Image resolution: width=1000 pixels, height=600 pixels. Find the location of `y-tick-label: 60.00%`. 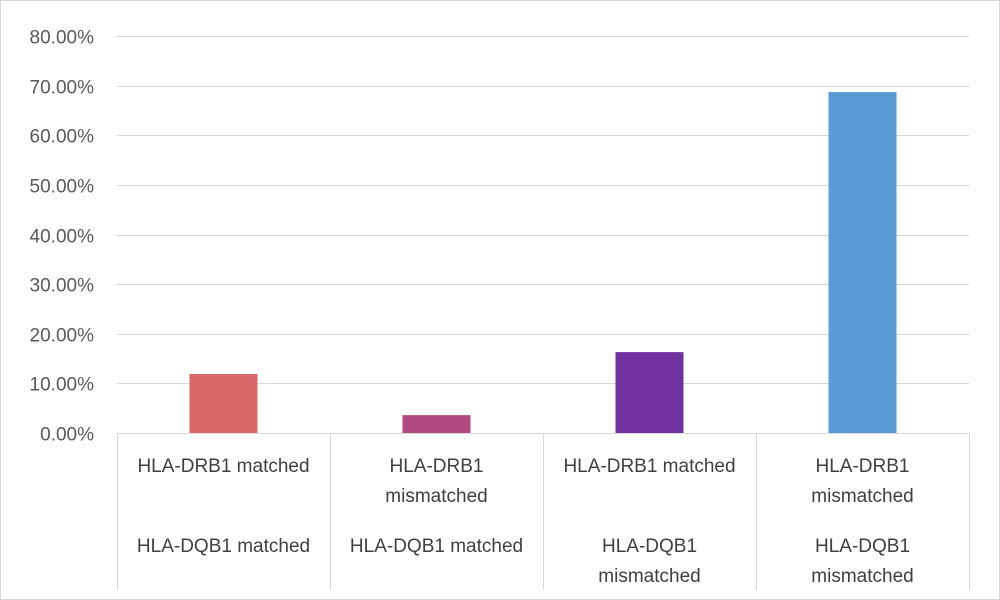

y-tick-label: 60.00% is located at coordinates (62, 137).